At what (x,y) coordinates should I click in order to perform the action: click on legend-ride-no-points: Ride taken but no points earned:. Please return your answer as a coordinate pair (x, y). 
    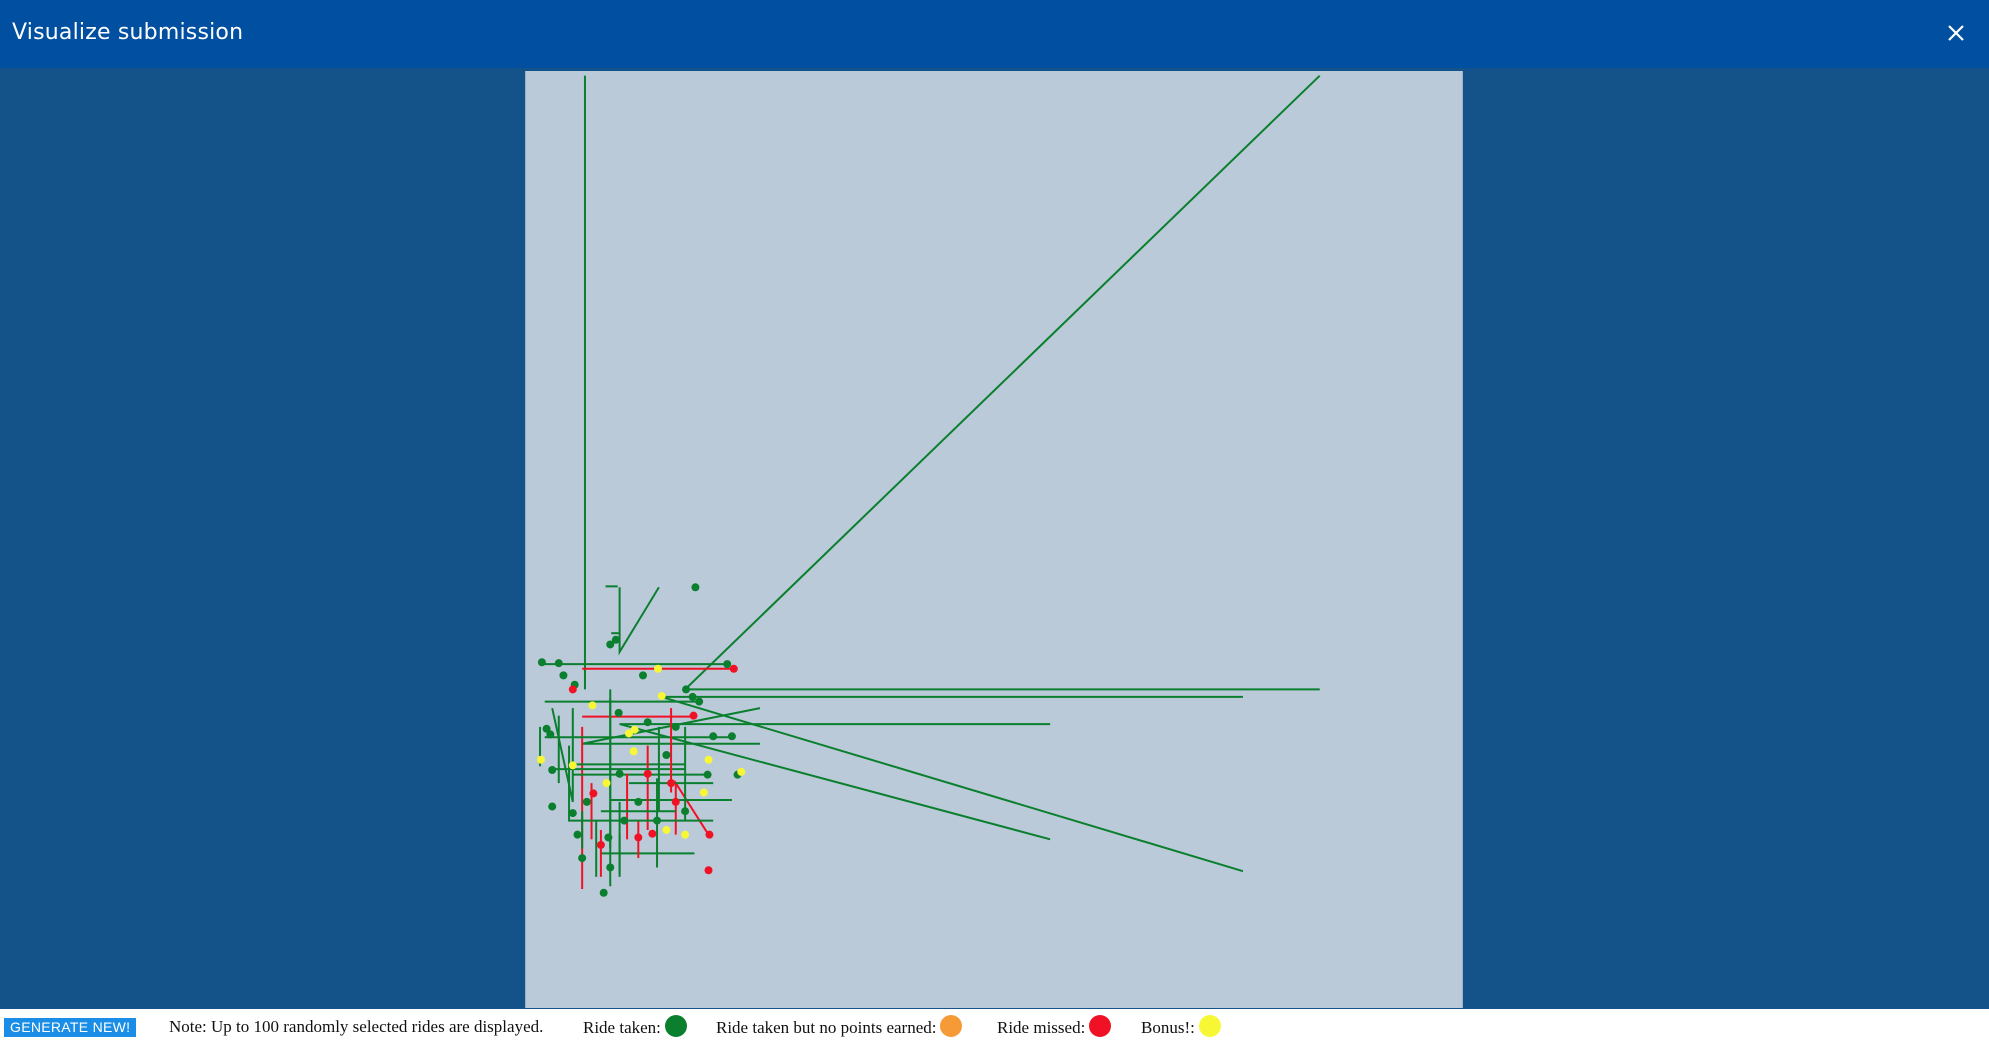
    Looking at the image, I should click on (839, 1027).